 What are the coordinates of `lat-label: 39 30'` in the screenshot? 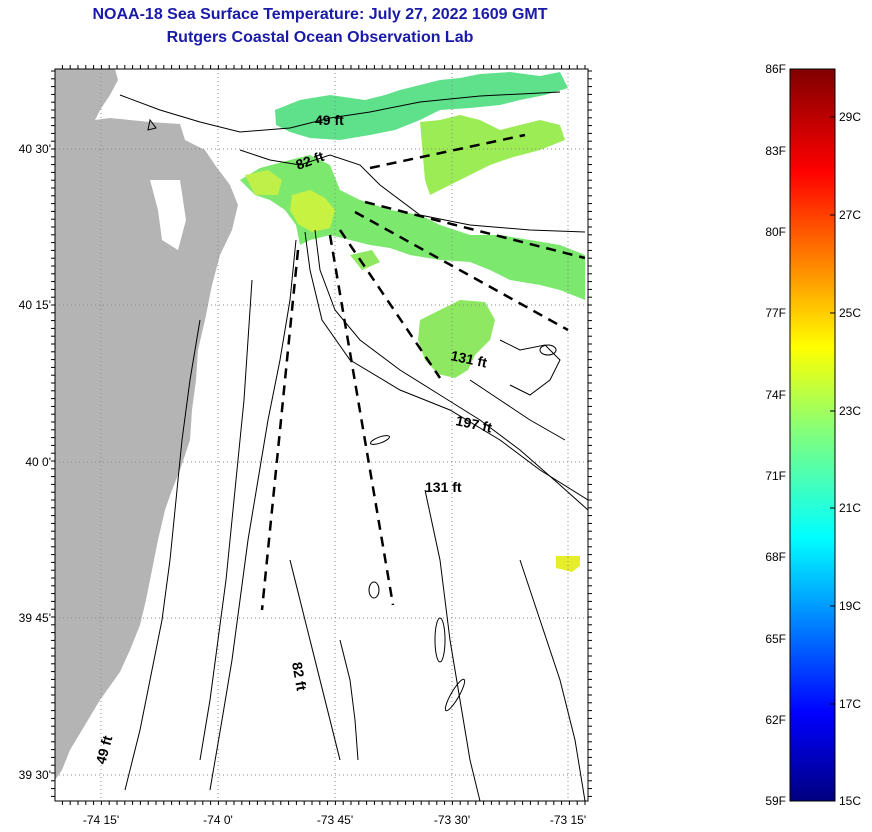 It's located at (35, 775).